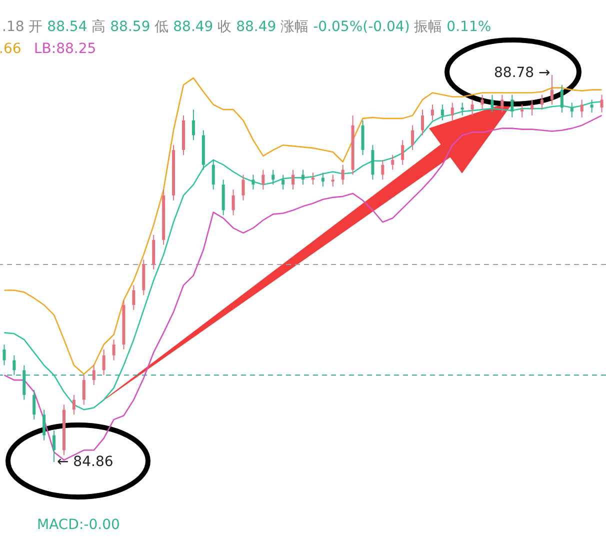 The image size is (606, 541). I want to click on text: .18 开 88.54 高 88.59 低 88.49 收 88.49 涨幅 -0.05%(-0.04) 振幅 0.11%, so click(247, 27).